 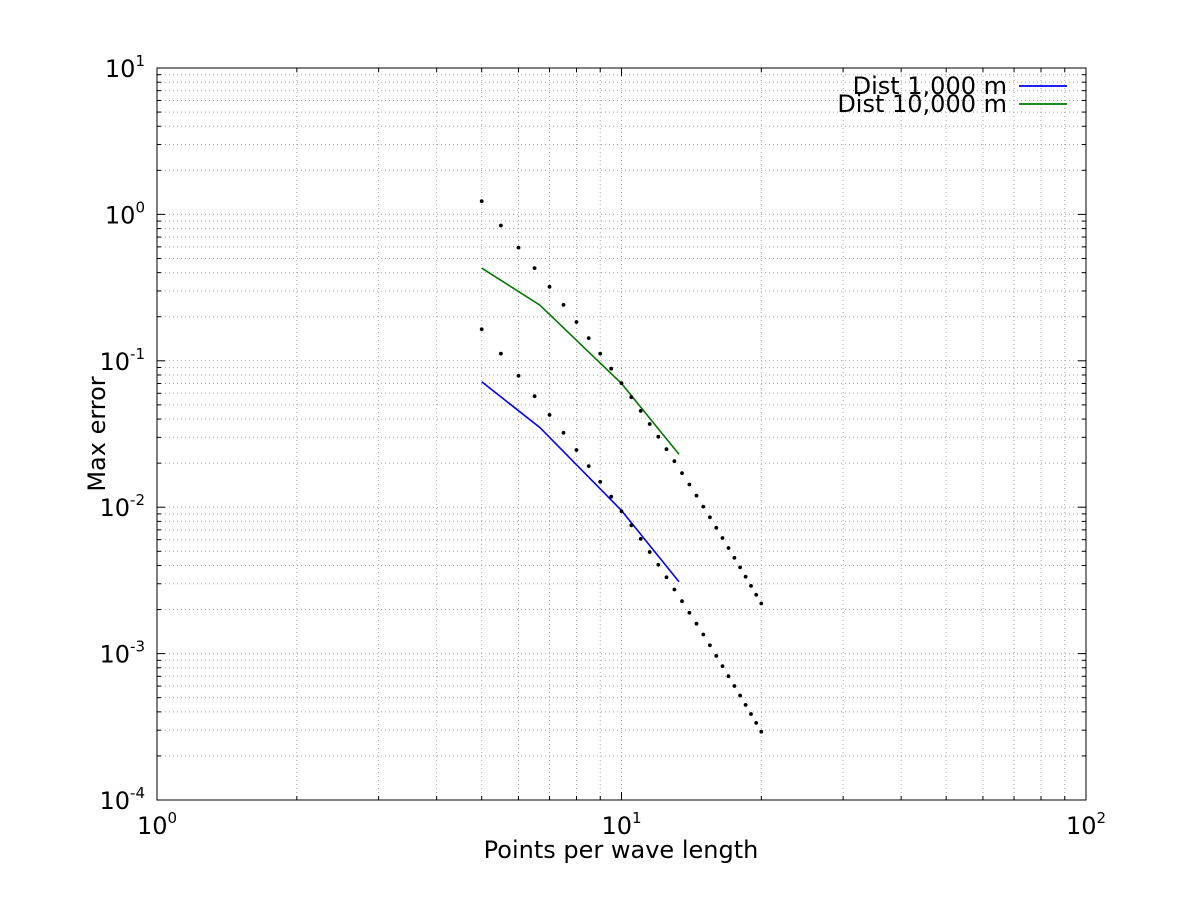 What do you see at coordinates (122, 653) in the screenshot?
I see `y-tick-label: 10⁻³` at bounding box center [122, 653].